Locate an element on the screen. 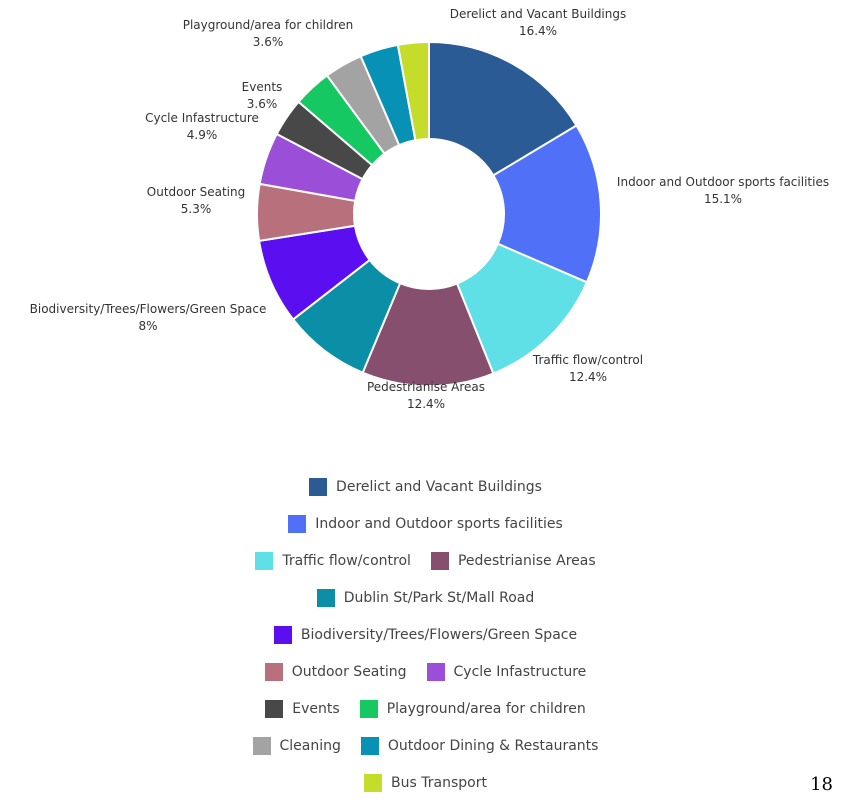 This screenshot has width=851, height=801. legend-item: Bus Transport is located at coordinates (425, 782).